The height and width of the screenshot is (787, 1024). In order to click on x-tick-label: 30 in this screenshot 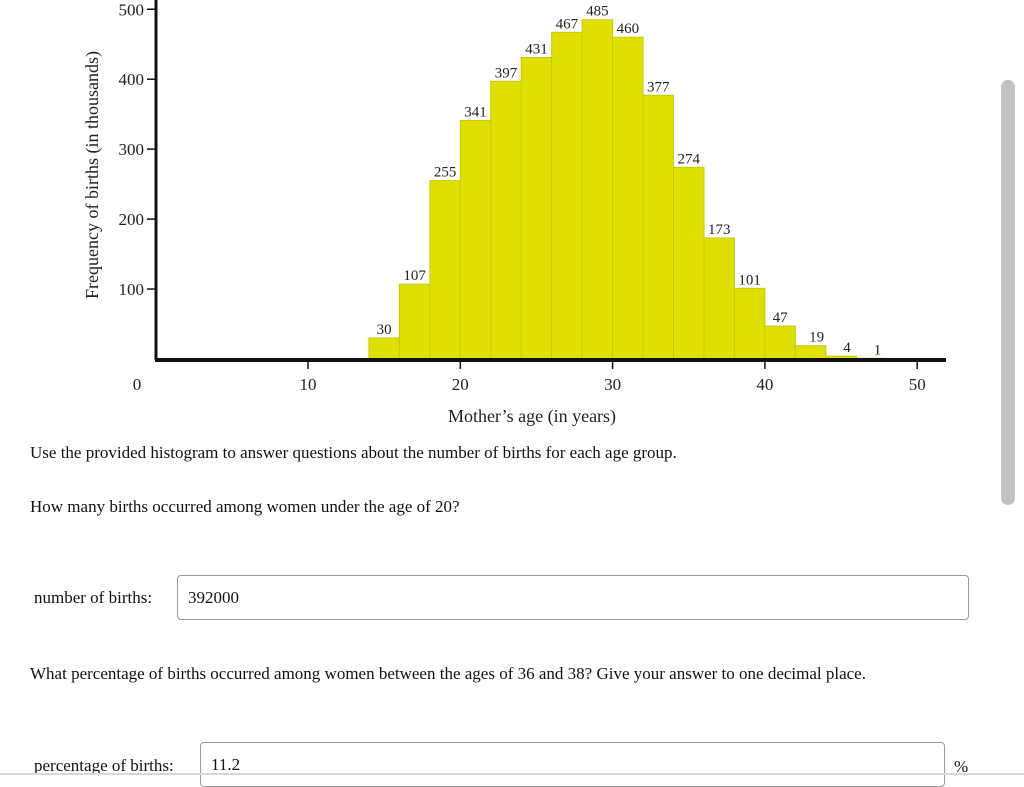, I will do `click(612, 384)`.